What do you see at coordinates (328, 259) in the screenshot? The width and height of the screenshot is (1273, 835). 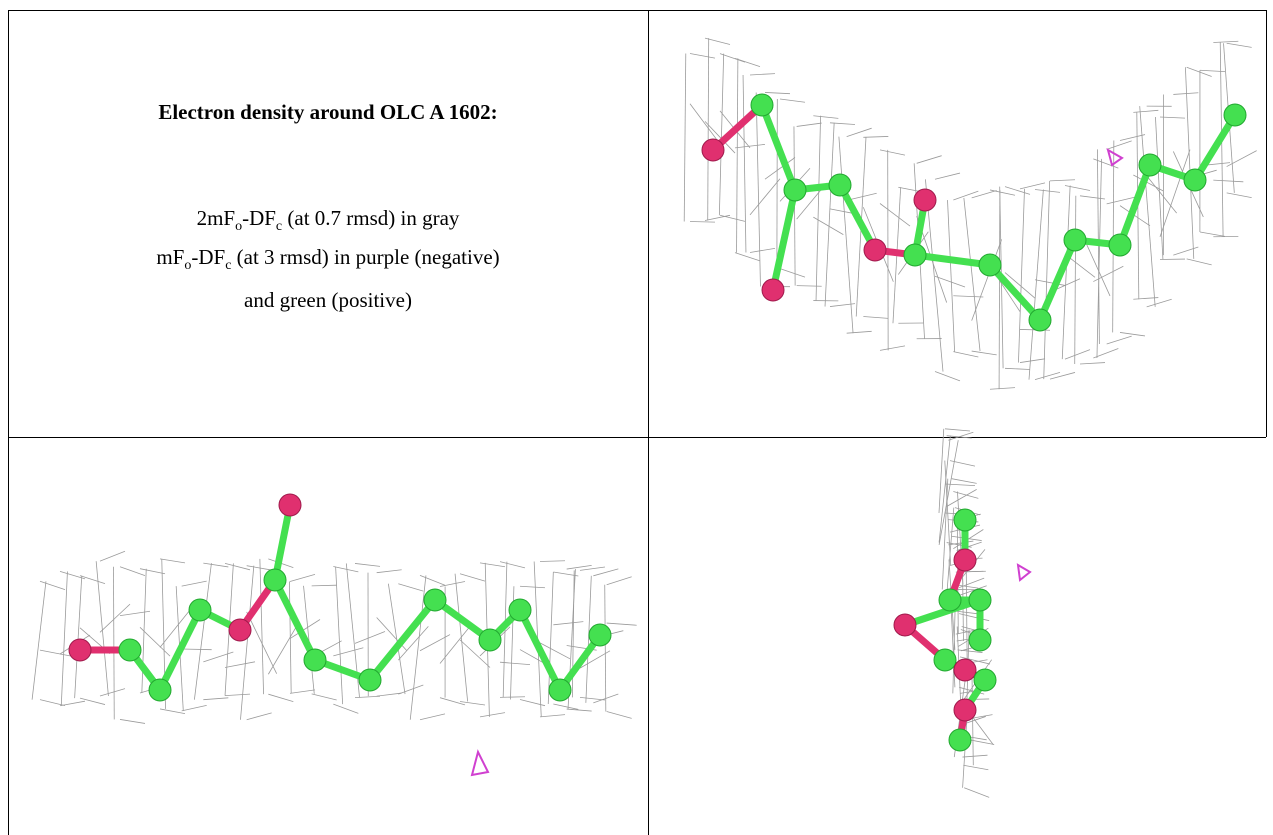 I see `legend-line: mFo-DFc (at 3 rmsd) in purple (negative)` at bounding box center [328, 259].